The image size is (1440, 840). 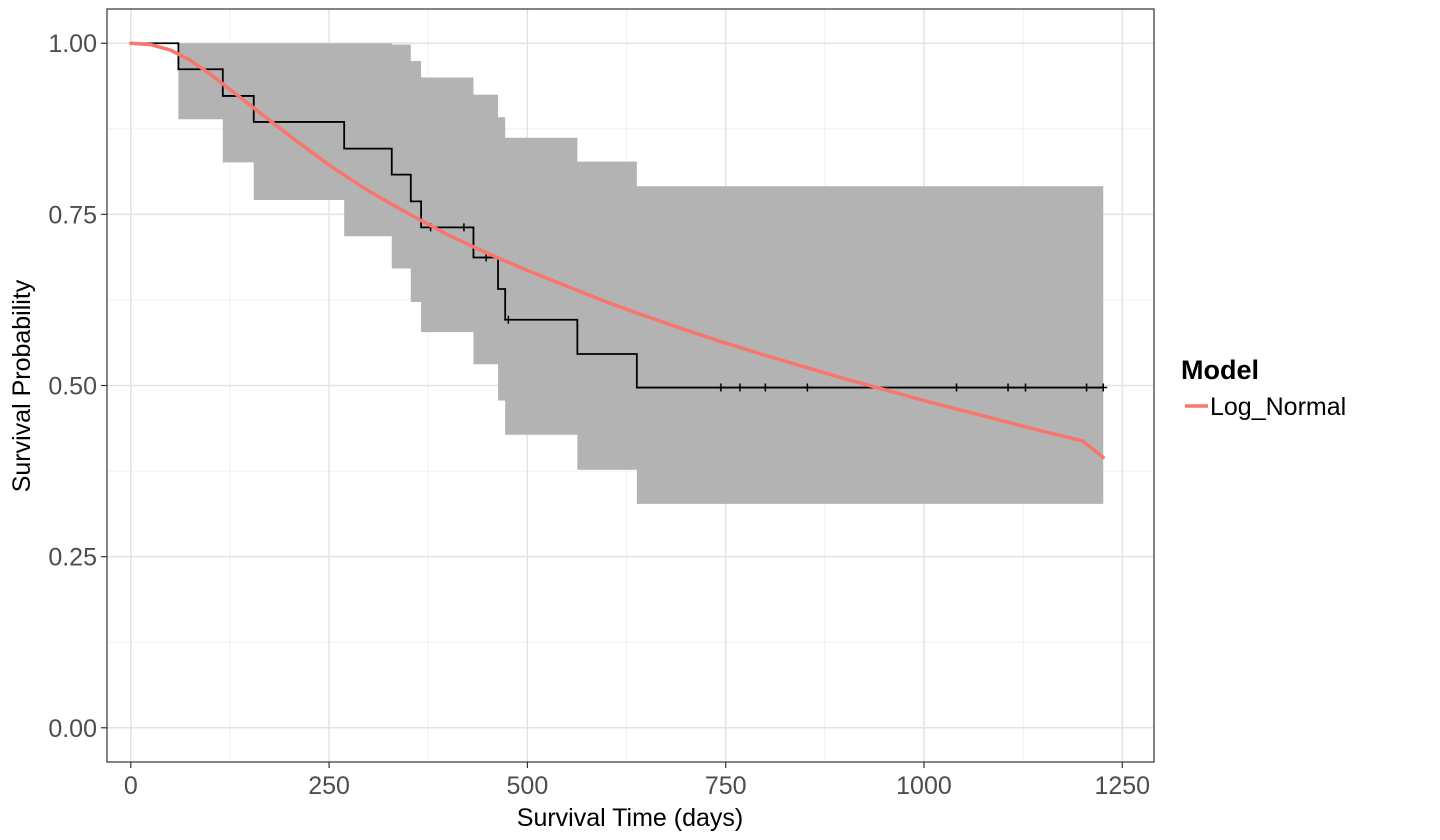 I want to click on x-axis-ticks: 0 250 500 750 1000 1250, so click(x=637, y=781).